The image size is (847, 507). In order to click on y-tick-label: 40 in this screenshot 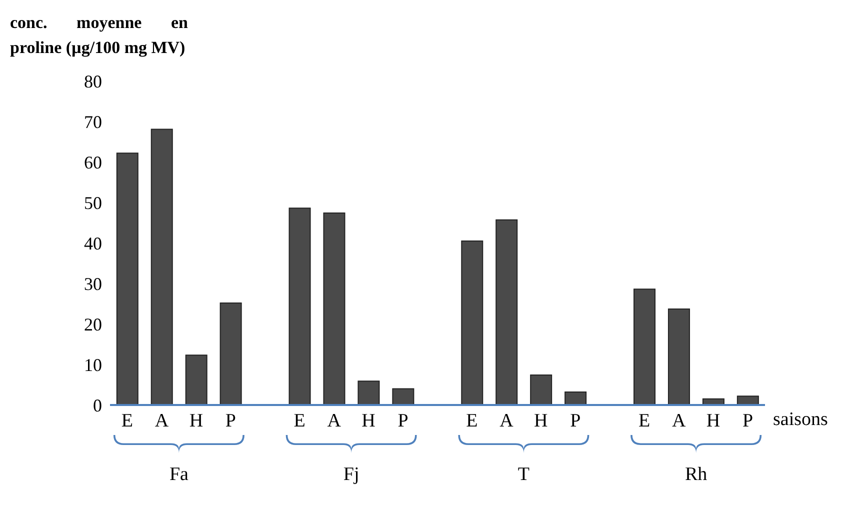, I will do `click(93, 243)`.